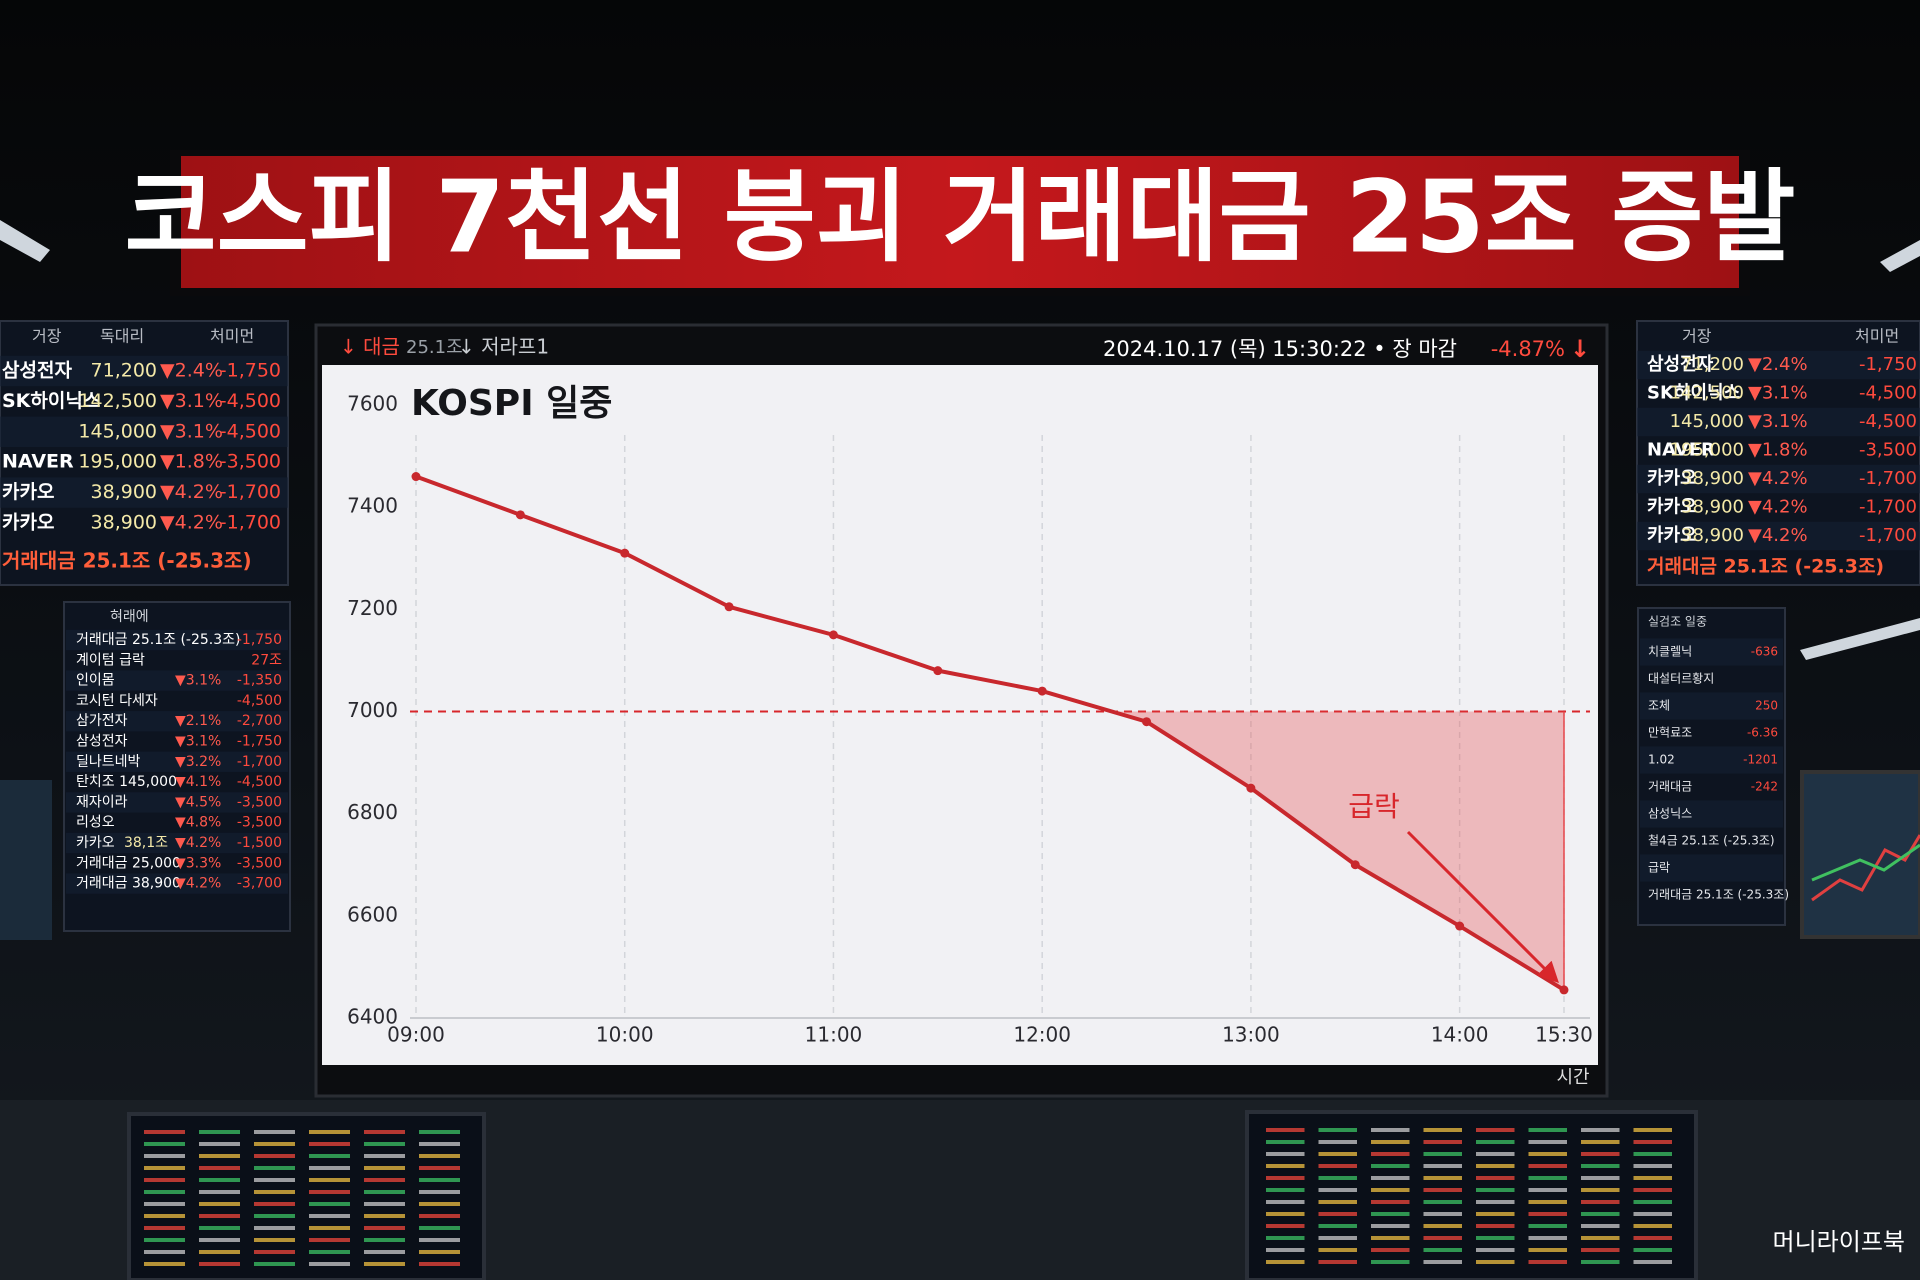 This screenshot has width=1920, height=1280. I want to click on panel-cell: 145,000, so click(1707, 421).